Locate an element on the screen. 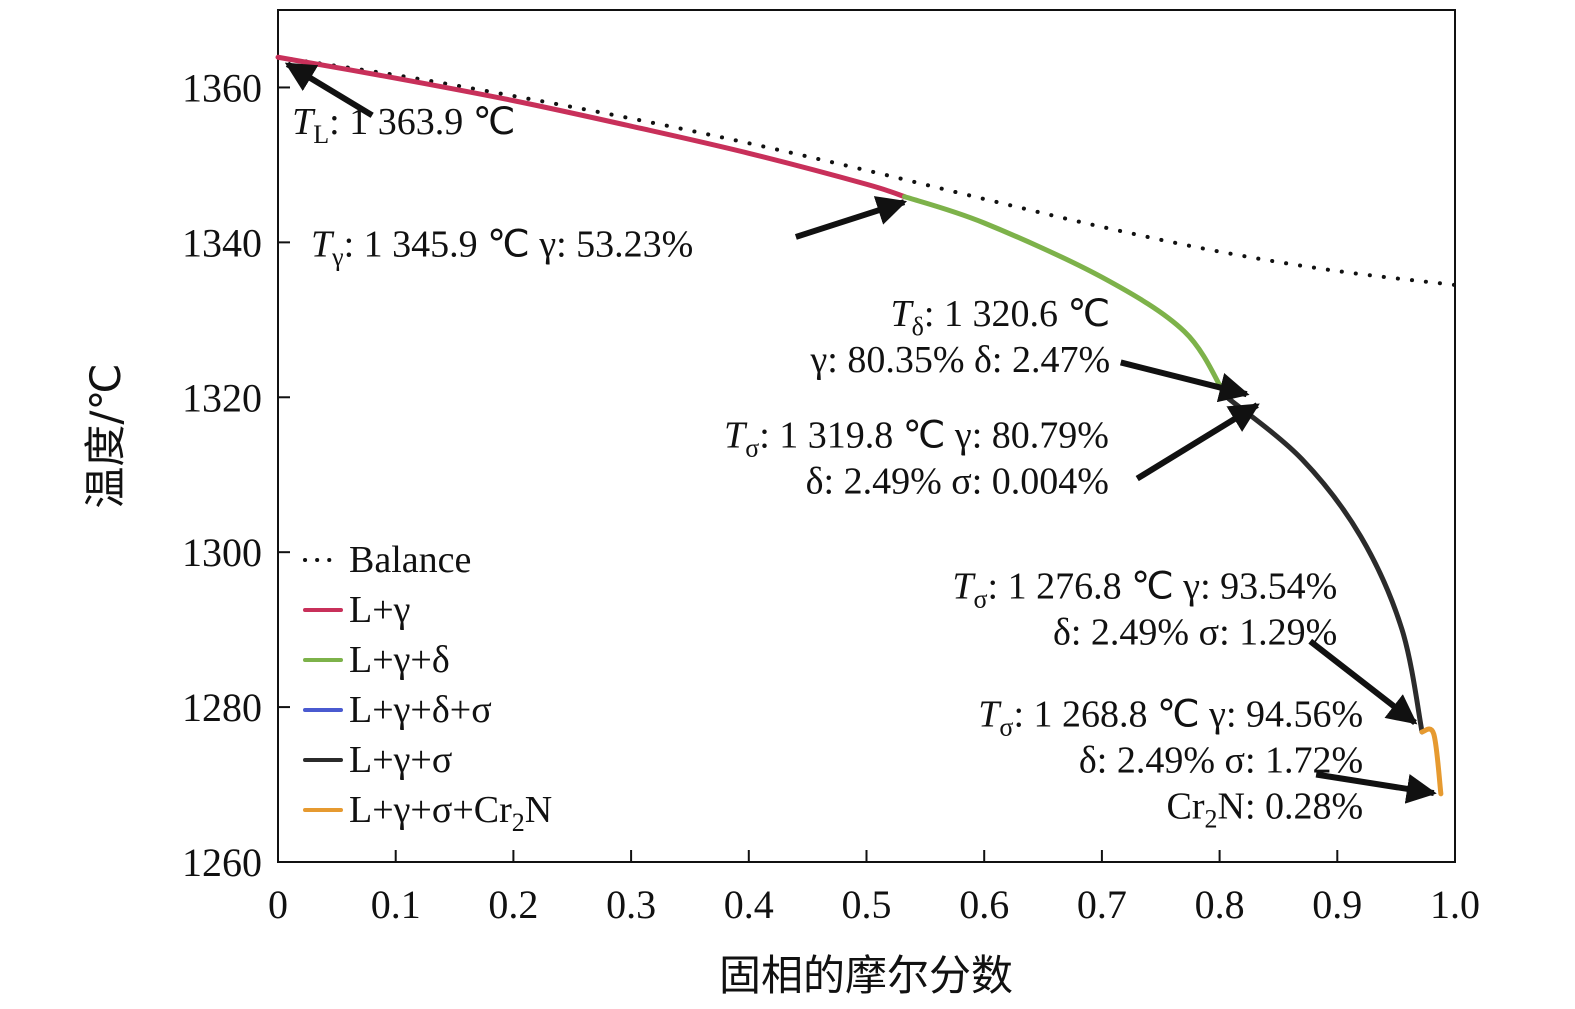 This screenshot has width=1575, height=1009. y-tick-label: 1340 is located at coordinates (222, 242).